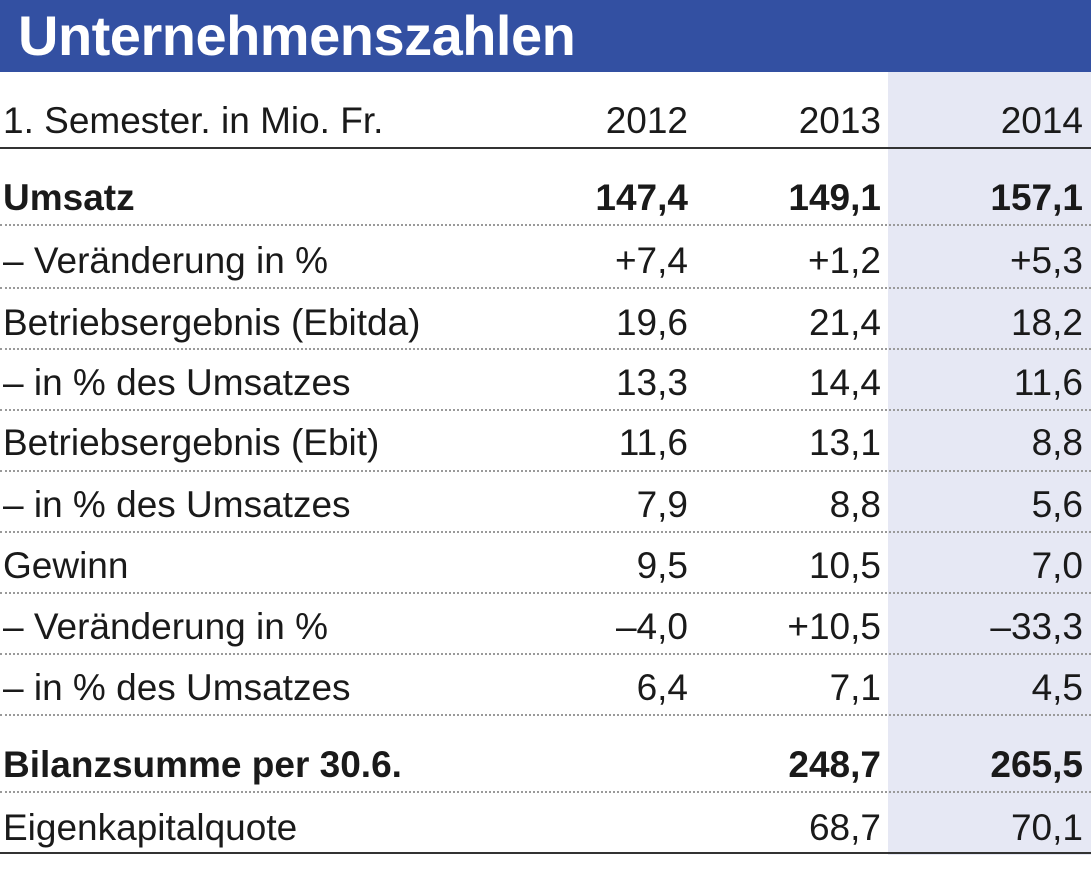  What do you see at coordinates (202, 764) in the screenshot?
I see `row-label: Bilanzsumme per 30.6.` at bounding box center [202, 764].